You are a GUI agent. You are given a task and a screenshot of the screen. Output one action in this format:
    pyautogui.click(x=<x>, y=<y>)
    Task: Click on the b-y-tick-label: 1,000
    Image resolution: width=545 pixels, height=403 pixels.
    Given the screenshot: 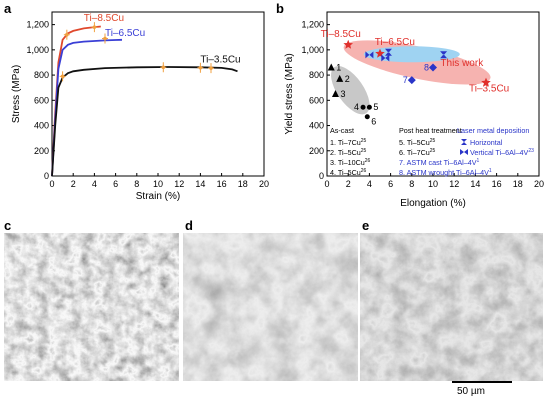 What is the action you would take?
    pyautogui.click(x=312, y=50)
    